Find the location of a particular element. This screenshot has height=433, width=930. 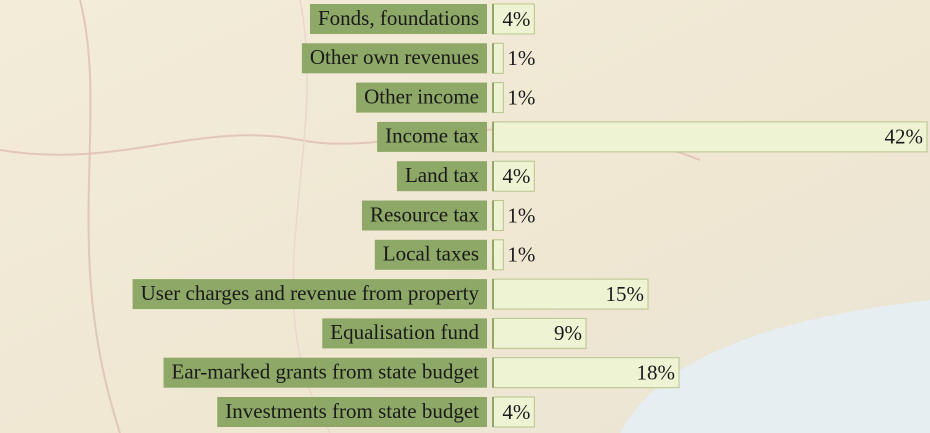

category-label: Other own revenues is located at coordinates (394, 57).